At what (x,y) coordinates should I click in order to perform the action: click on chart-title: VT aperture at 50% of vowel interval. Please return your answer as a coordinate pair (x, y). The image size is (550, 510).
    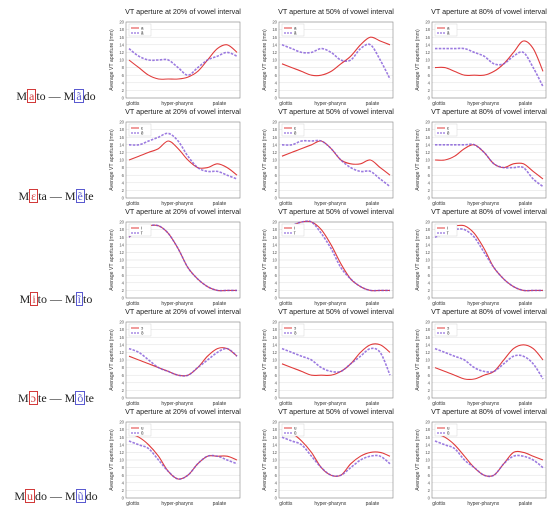
    Looking at the image, I should click on (336, 311).